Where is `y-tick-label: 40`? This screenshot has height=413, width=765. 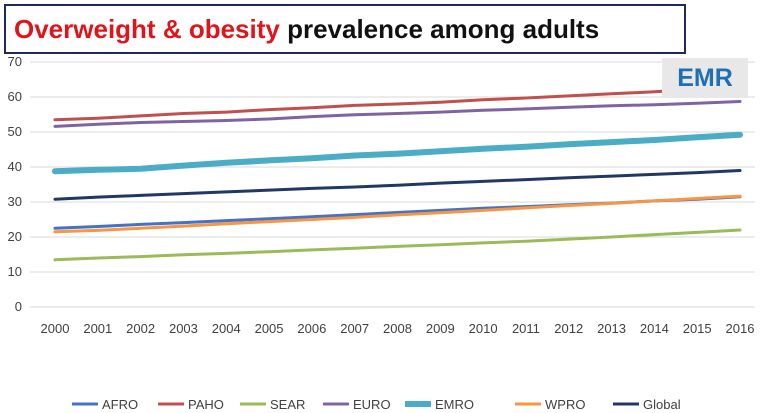
y-tick-label: 40 is located at coordinates (15, 166).